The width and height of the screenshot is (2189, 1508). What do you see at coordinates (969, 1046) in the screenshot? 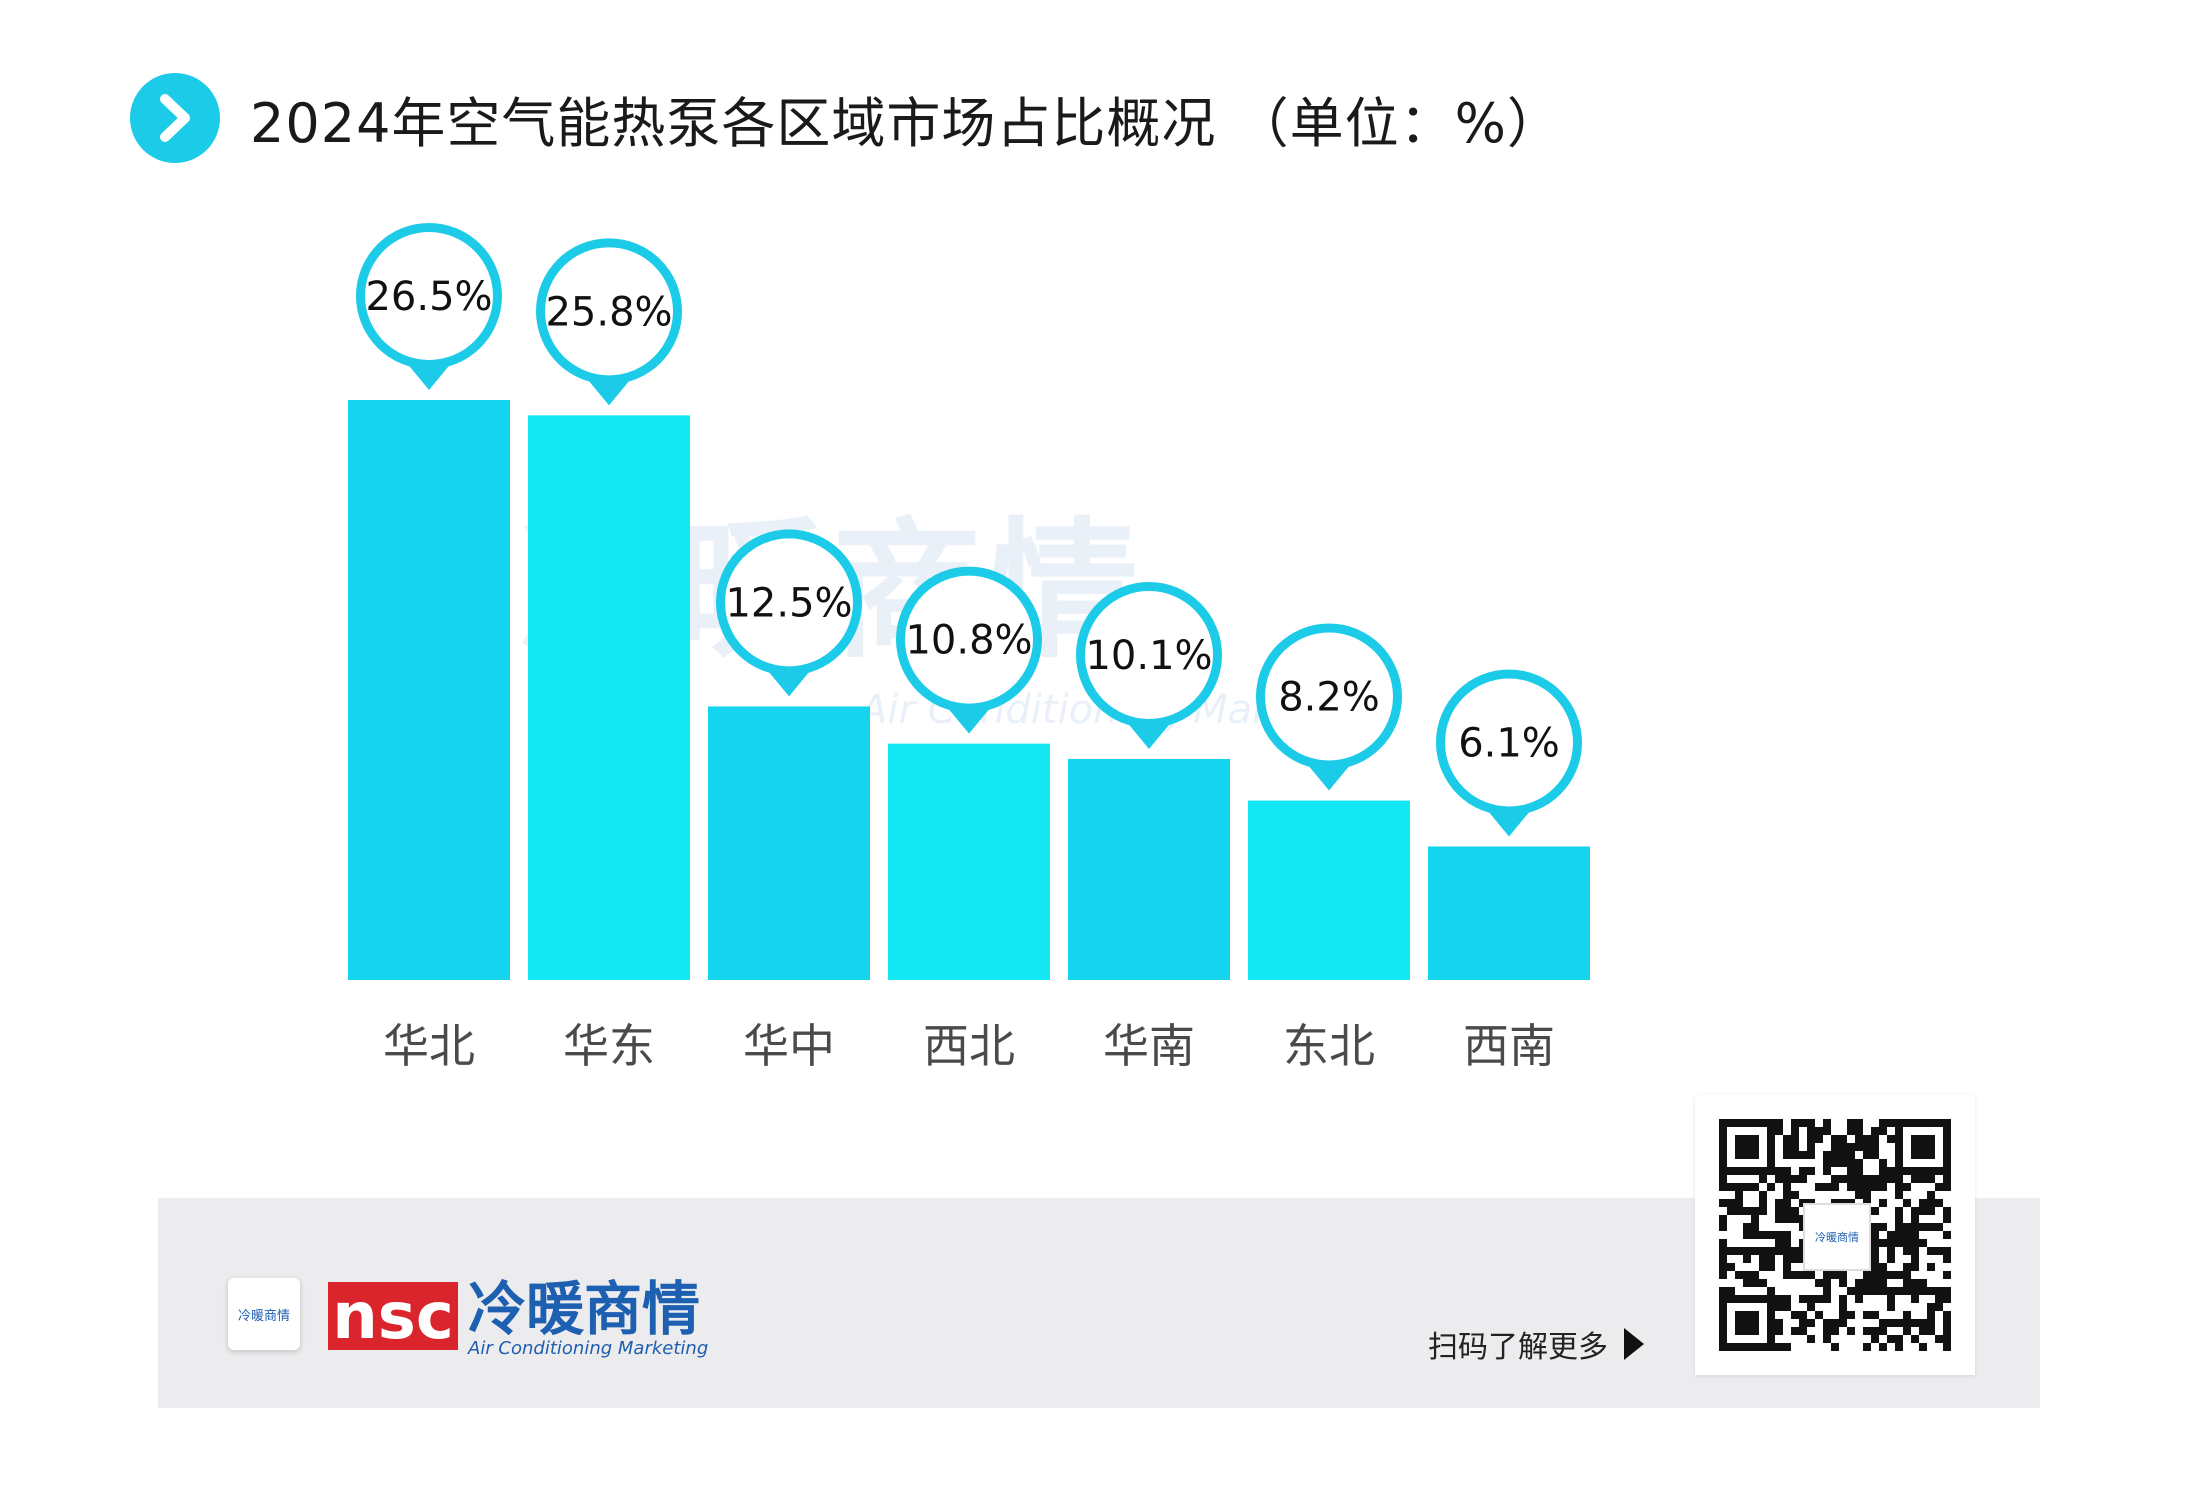
I see `category-label: 西北` at bounding box center [969, 1046].